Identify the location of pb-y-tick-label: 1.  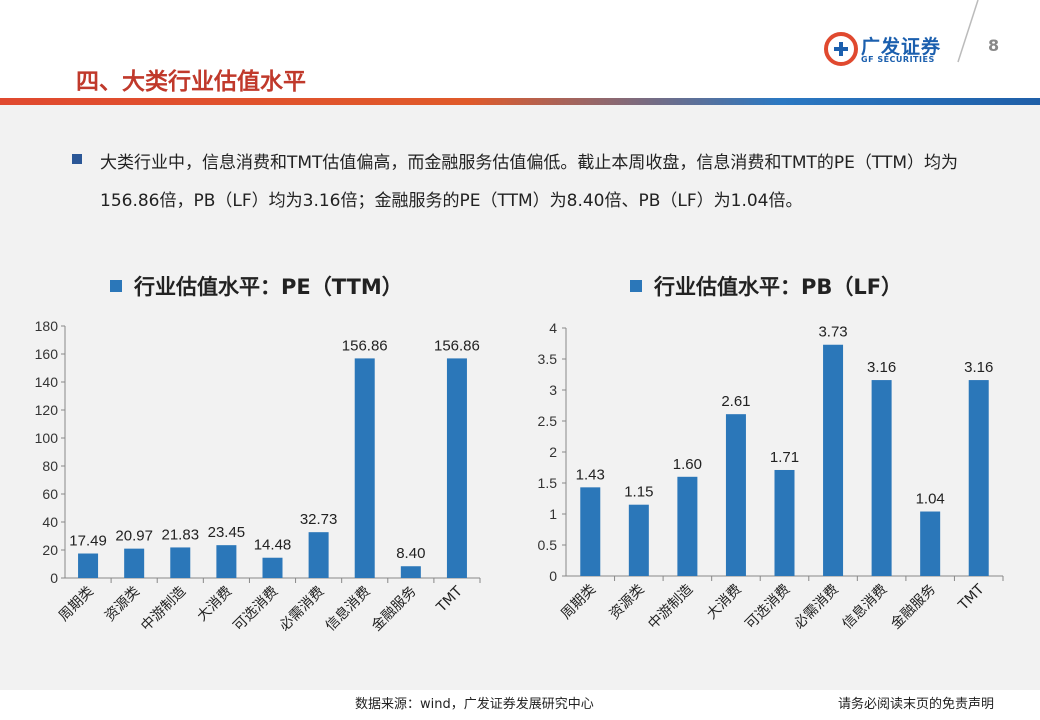
(553, 514).